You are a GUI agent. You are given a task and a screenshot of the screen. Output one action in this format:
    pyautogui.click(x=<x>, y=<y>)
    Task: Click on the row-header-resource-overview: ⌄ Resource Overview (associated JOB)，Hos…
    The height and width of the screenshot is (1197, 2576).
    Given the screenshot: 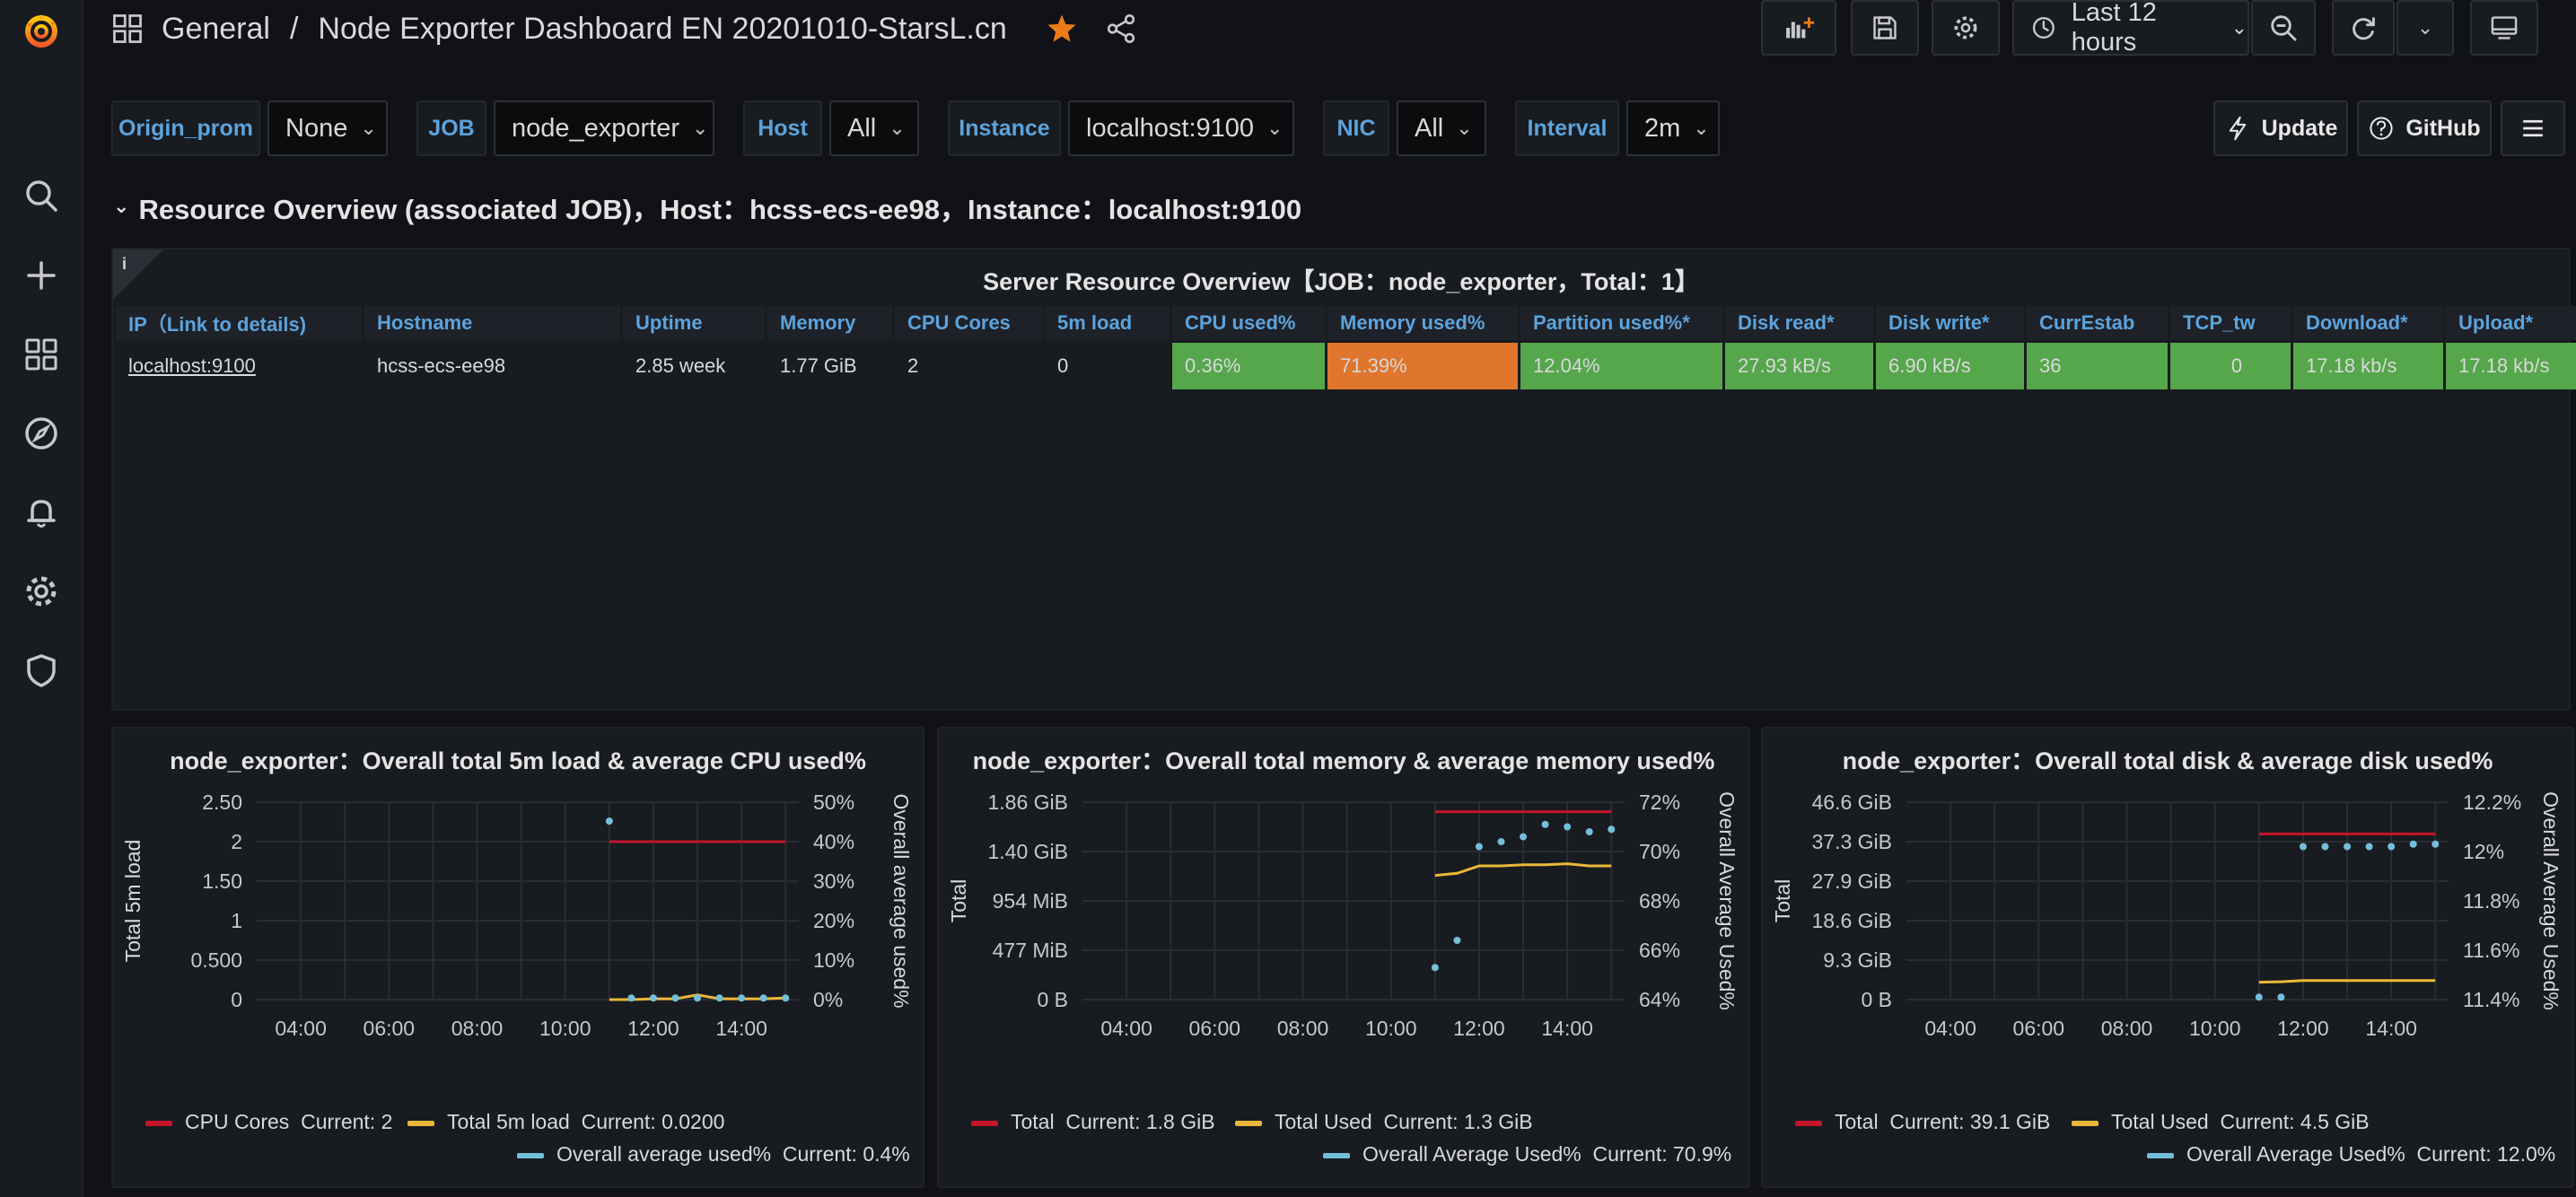 What is the action you would take?
    pyautogui.click(x=707, y=206)
    